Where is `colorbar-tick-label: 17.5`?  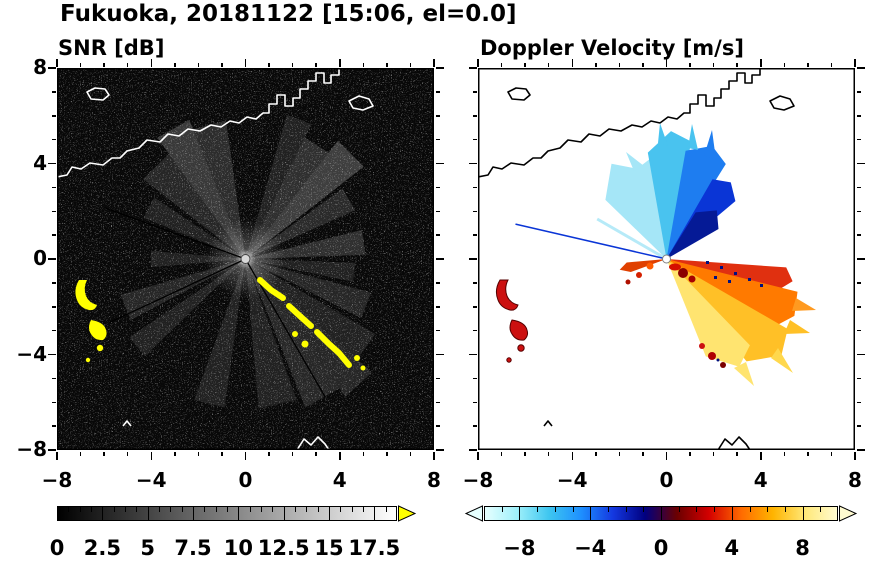 colorbar-tick-label: 17.5 is located at coordinates (374, 548).